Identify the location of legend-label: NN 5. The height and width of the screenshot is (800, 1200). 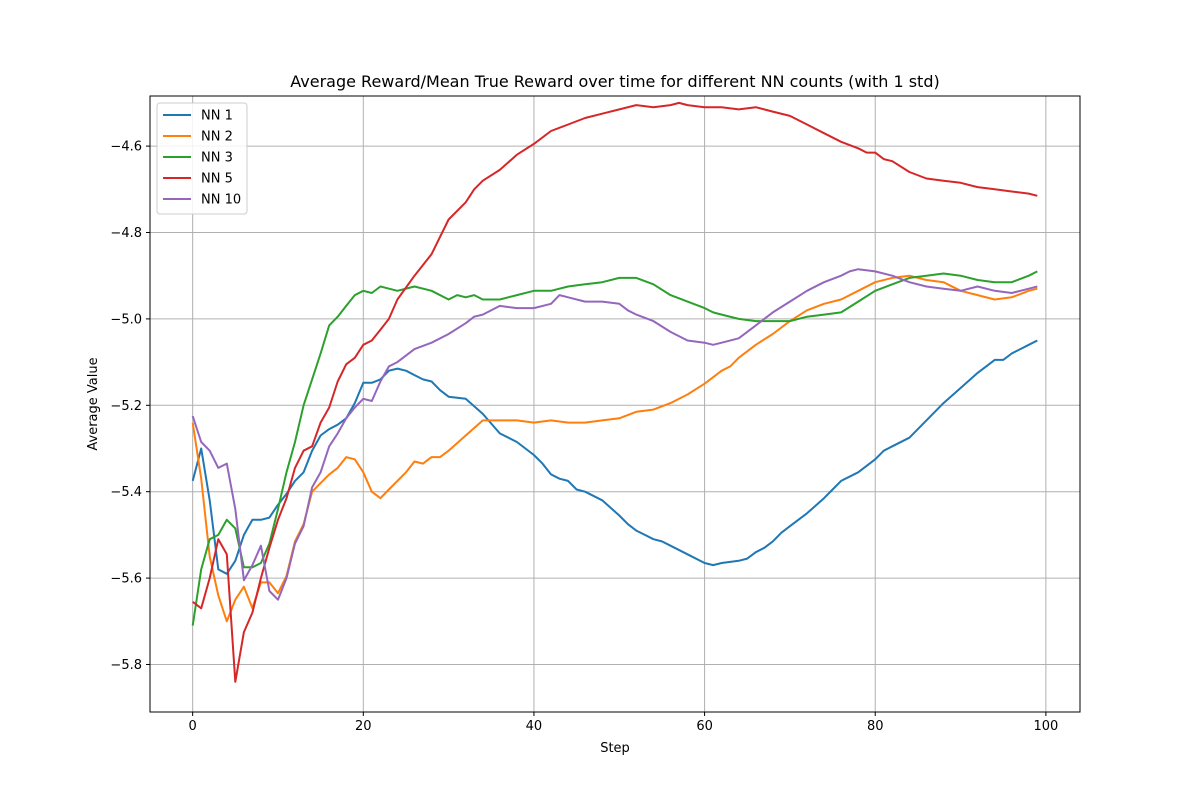
(217, 179).